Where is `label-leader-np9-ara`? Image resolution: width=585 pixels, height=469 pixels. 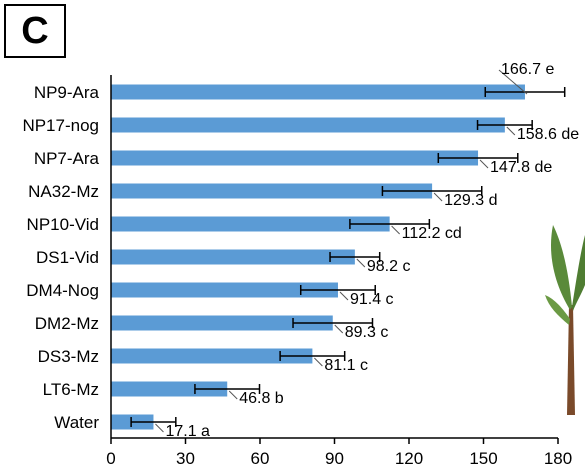 label-leader-np9-ara is located at coordinates (513, 82).